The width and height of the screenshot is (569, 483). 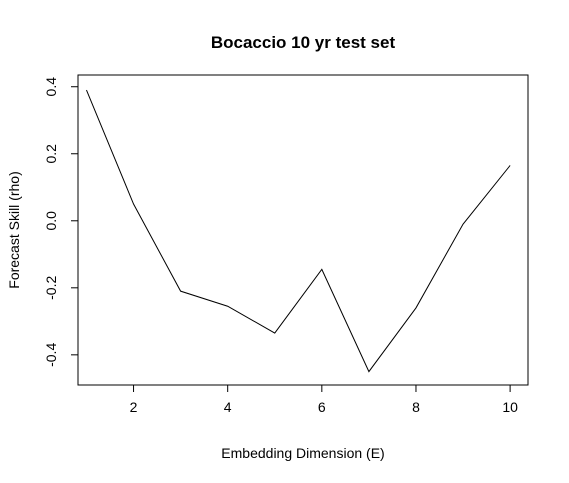 What do you see at coordinates (228, 407) in the screenshot?
I see `x-tick-label: 4` at bounding box center [228, 407].